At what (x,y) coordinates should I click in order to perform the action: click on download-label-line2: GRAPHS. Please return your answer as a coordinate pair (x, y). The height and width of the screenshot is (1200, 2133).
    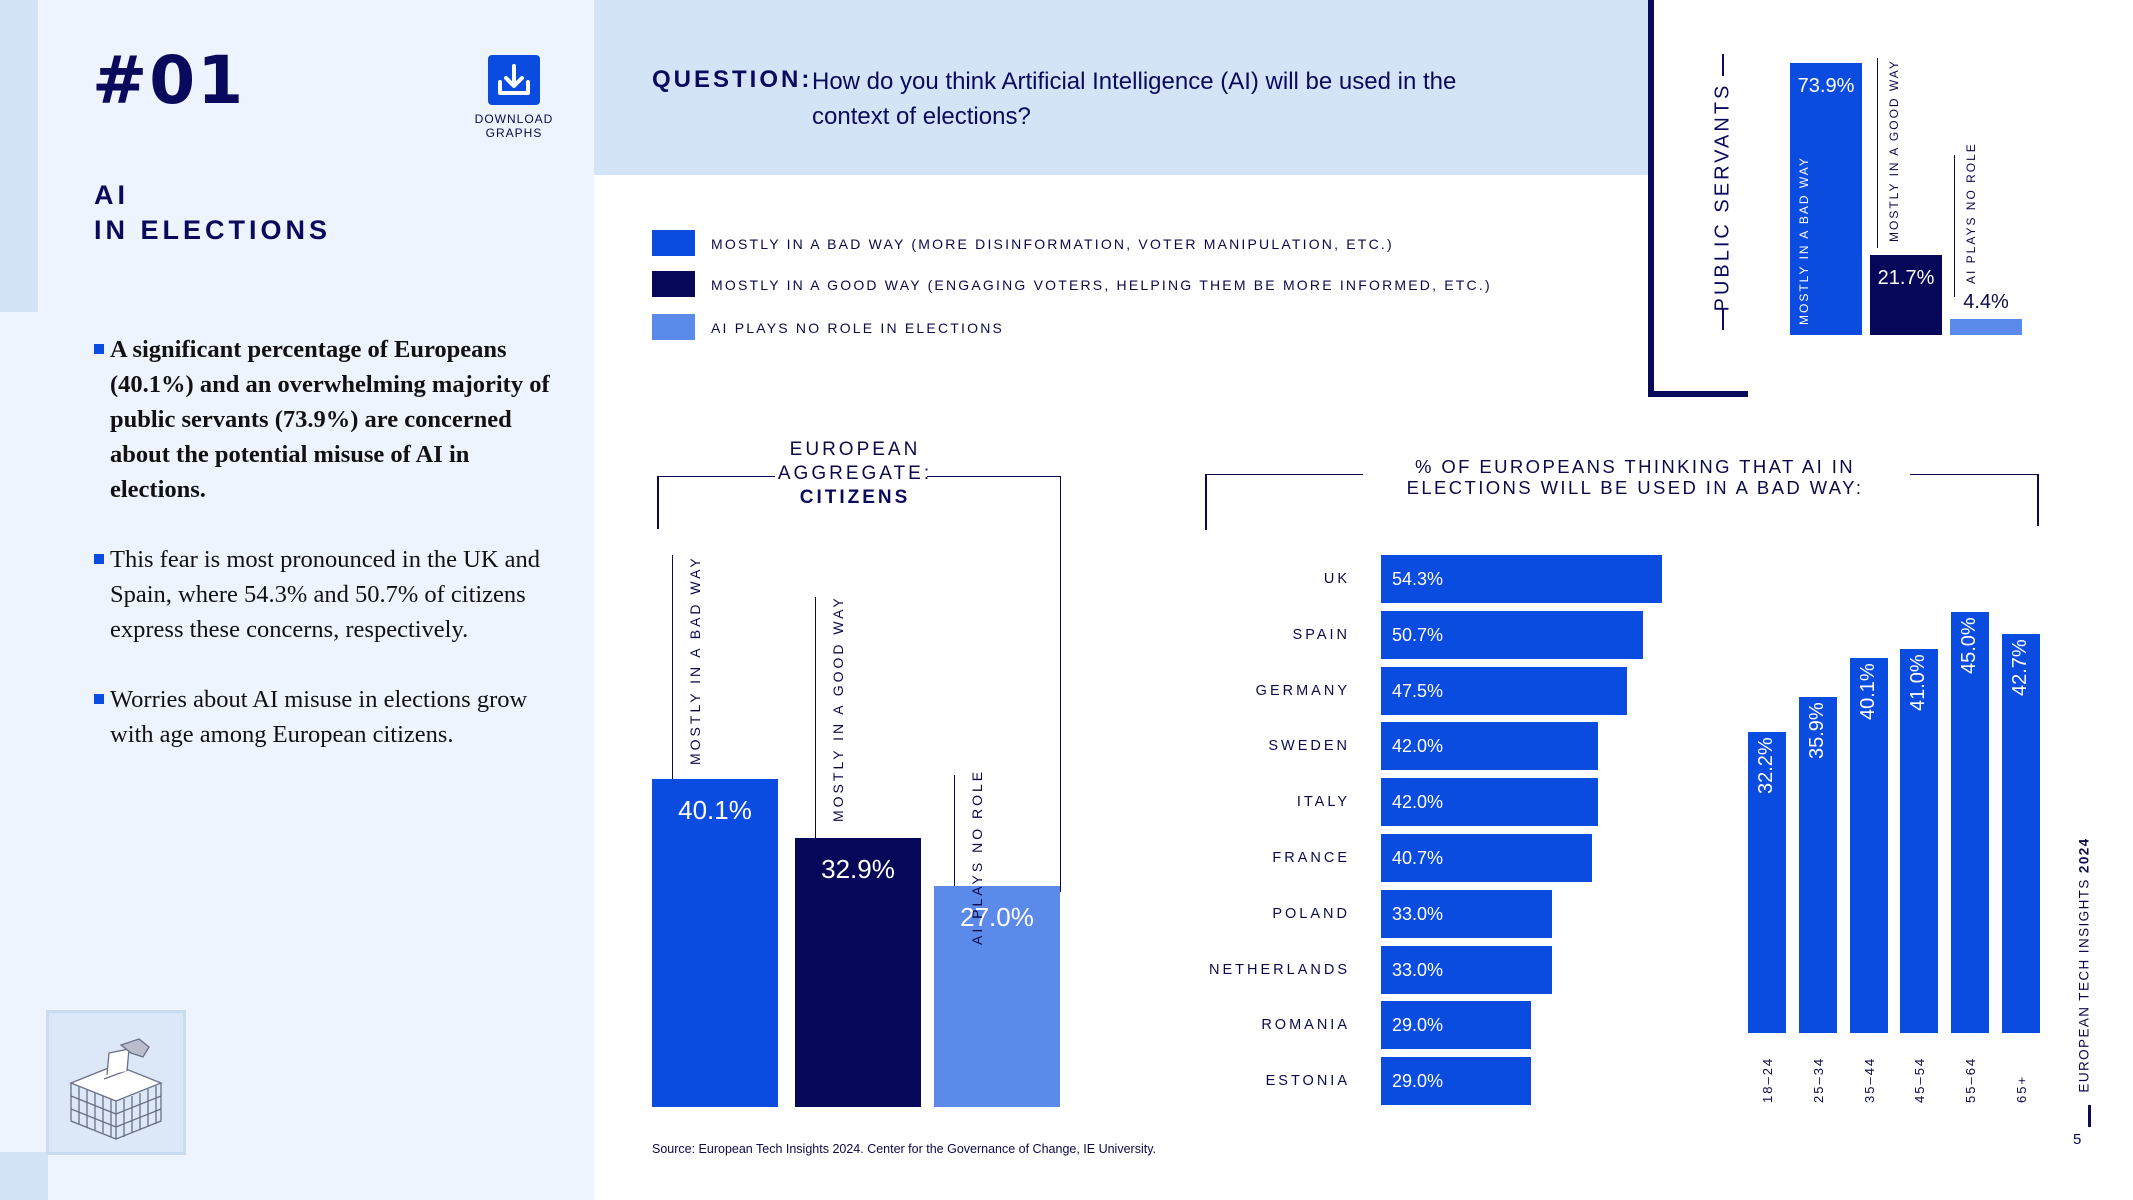
    Looking at the image, I should click on (514, 133).